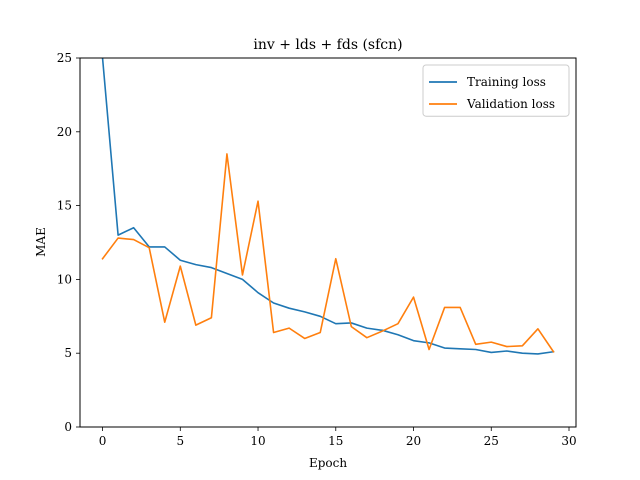 This screenshot has width=640, height=480. What do you see at coordinates (491, 441) in the screenshot?
I see `x-tick-label: 25` at bounding box center [491, 441].